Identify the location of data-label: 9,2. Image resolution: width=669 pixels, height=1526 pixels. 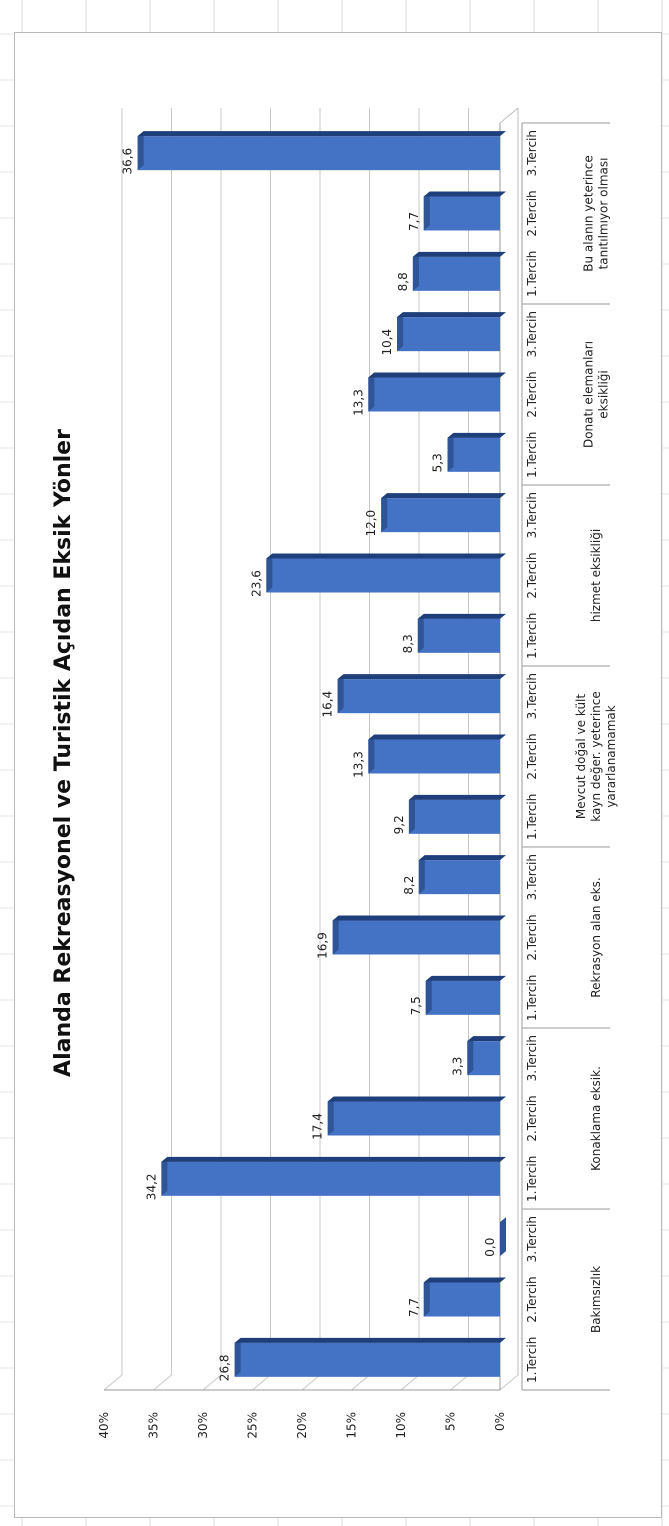
(399, 824).